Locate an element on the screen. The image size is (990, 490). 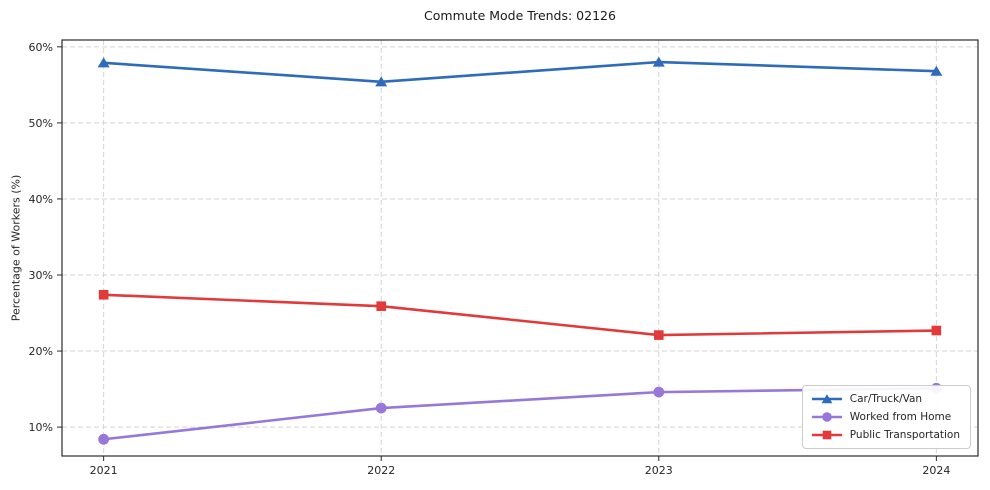
y-tick-label: 60% is located at coordinates (41, 47).